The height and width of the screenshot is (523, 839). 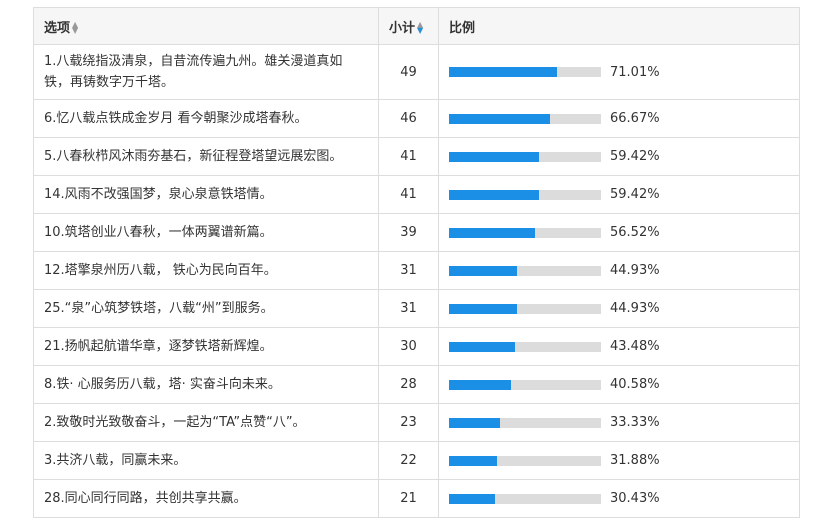 I want to click on percent-text: 43.48%, so click(x=635, y=346).